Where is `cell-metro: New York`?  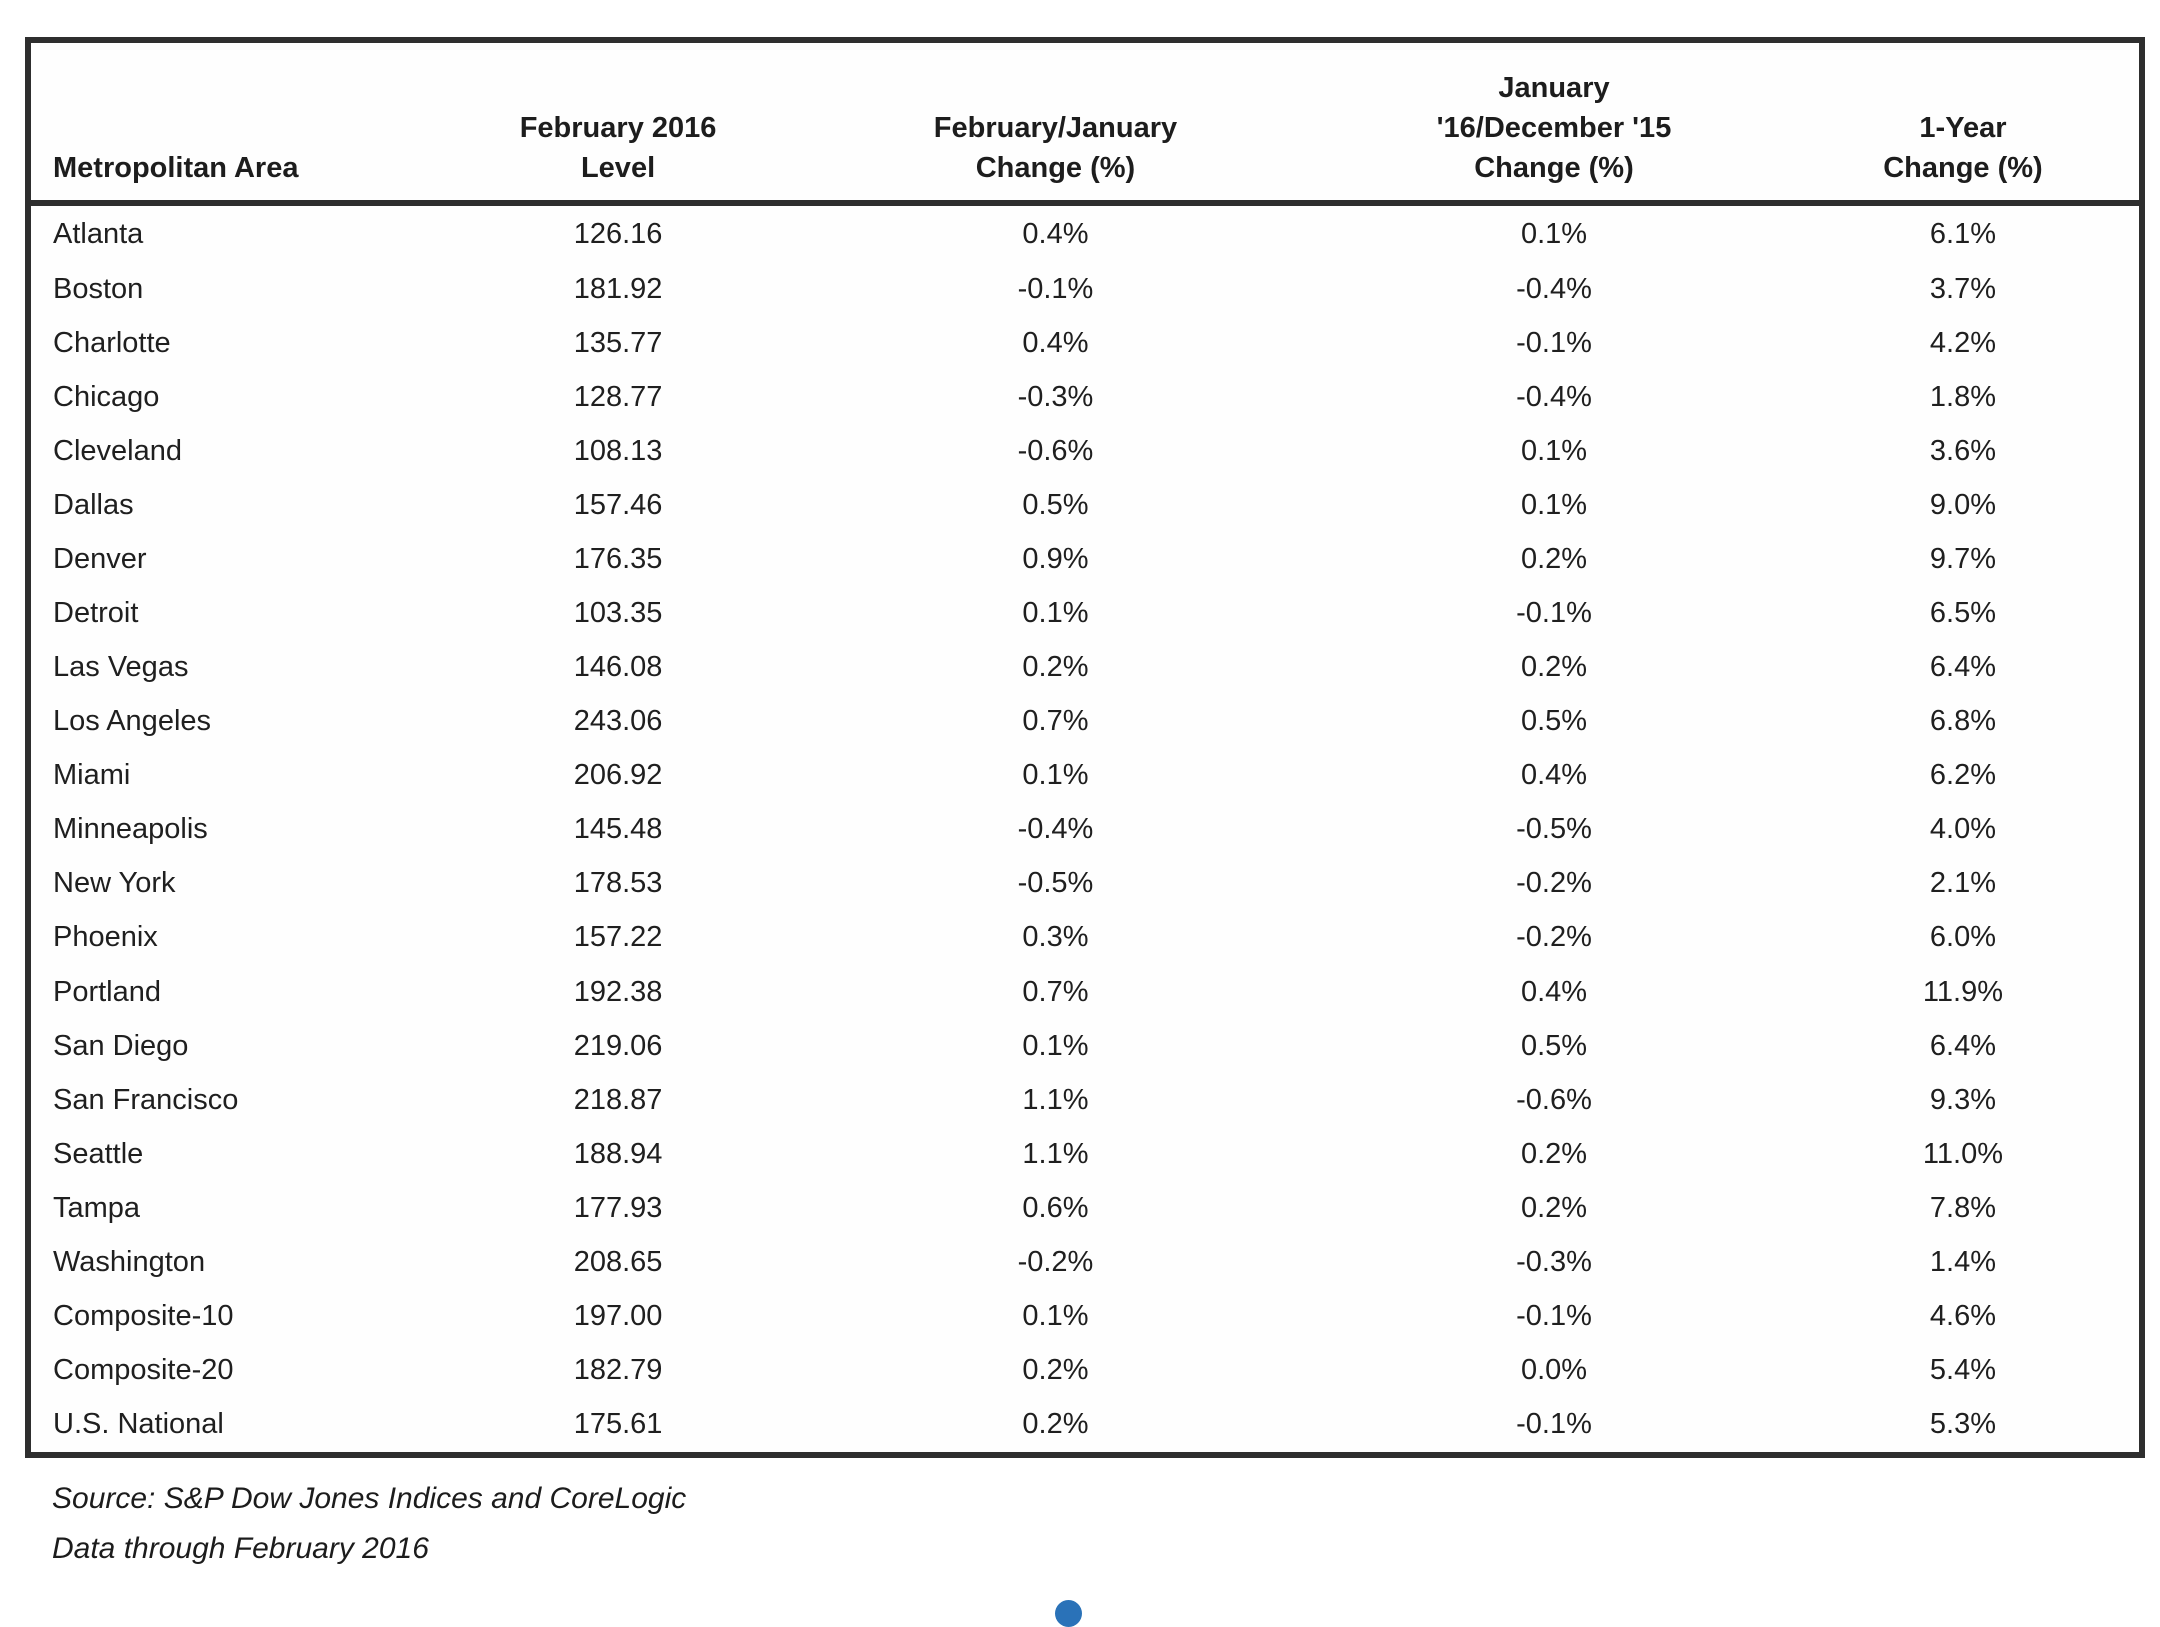 cell-metro: New York is located at coordinates (114, 883).